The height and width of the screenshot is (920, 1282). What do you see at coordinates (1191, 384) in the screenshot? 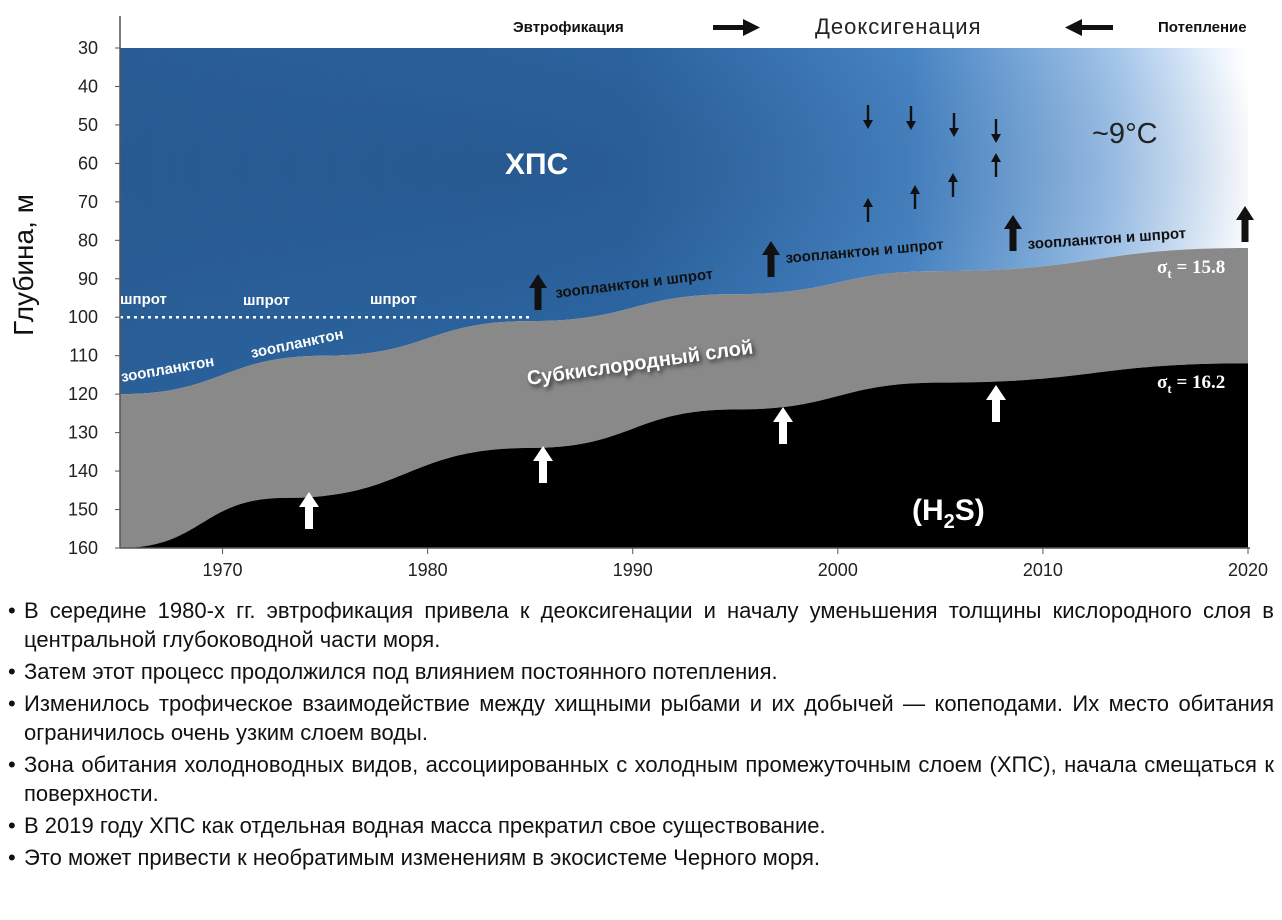
I see `sigma-16-2-label: σt = 16.2` at bounding box center [1191, 384].